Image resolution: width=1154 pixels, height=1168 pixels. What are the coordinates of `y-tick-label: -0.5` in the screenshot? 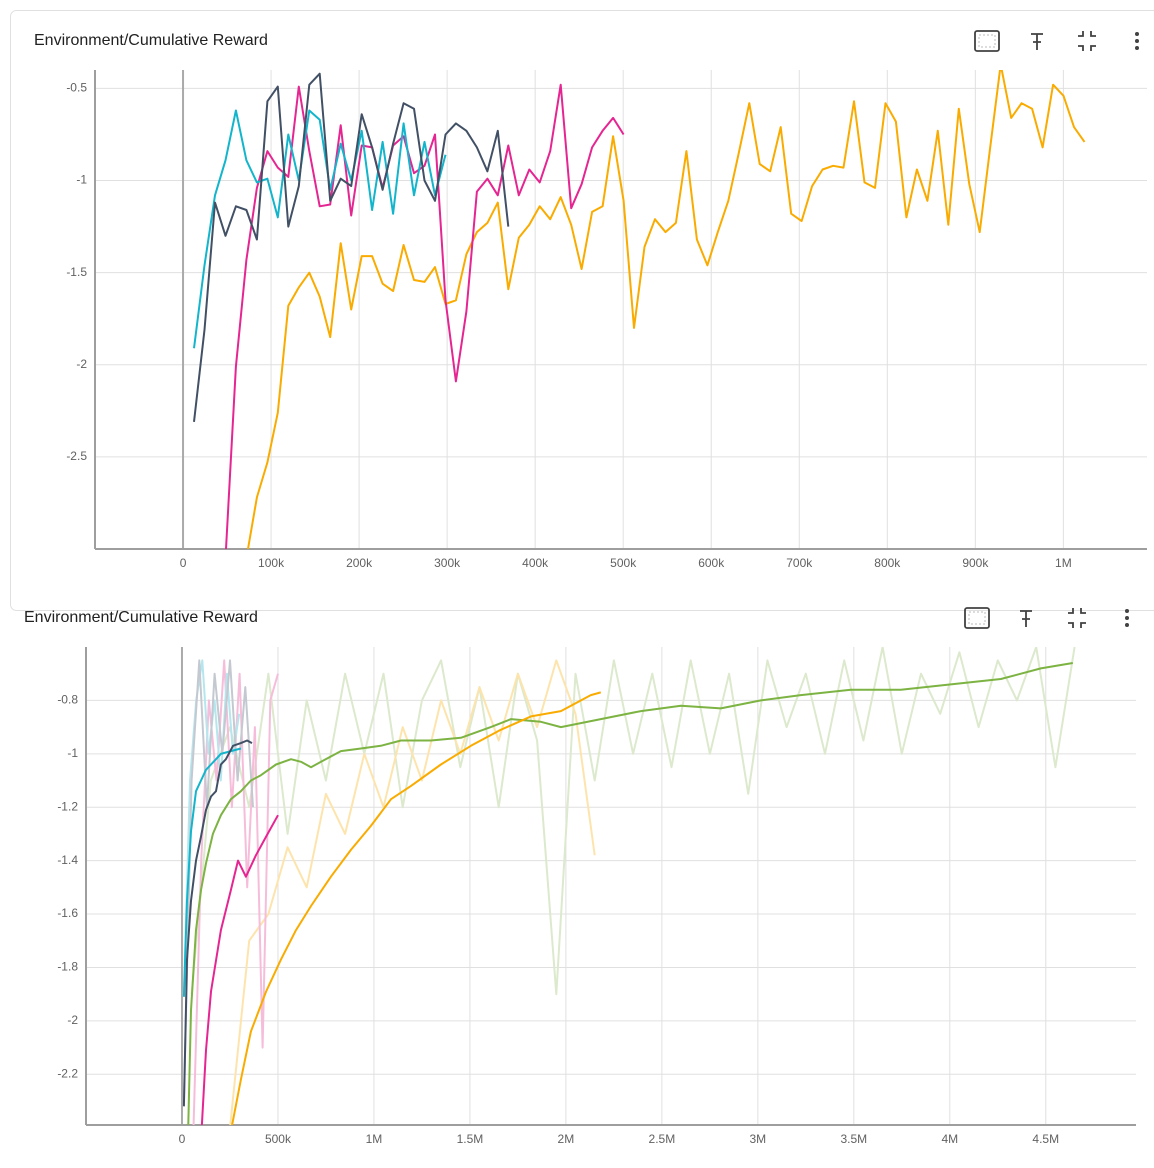 It's located at (76, 88).